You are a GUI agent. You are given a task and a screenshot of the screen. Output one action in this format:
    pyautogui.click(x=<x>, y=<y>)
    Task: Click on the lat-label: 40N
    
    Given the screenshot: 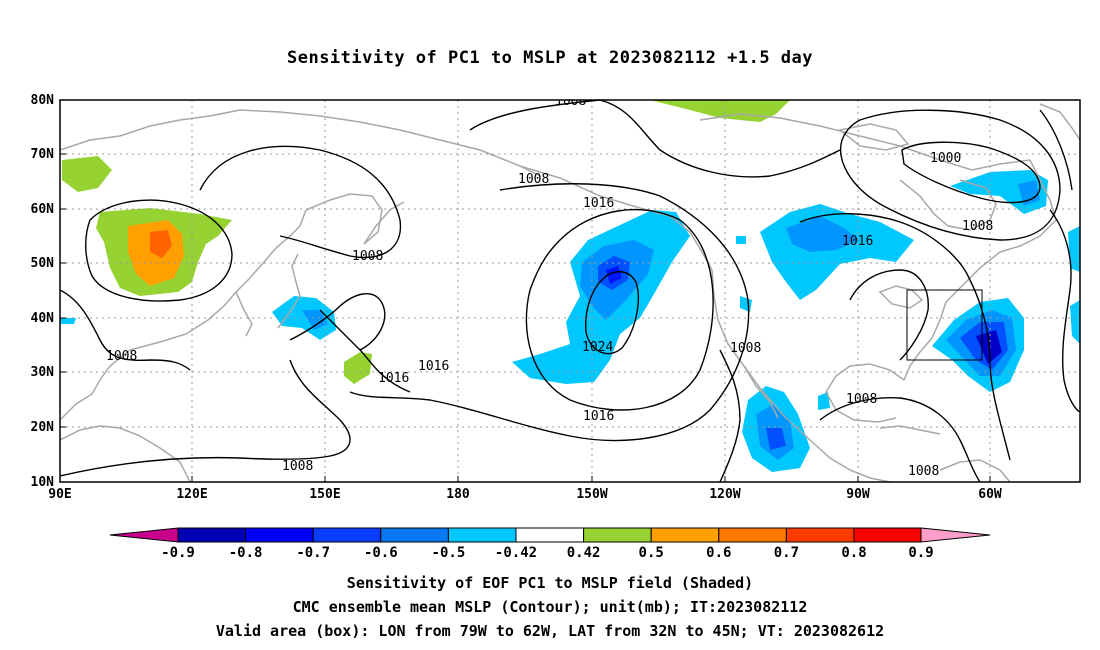 What is the action you would take?
    pyautogui.click(x=43, y=318)
    